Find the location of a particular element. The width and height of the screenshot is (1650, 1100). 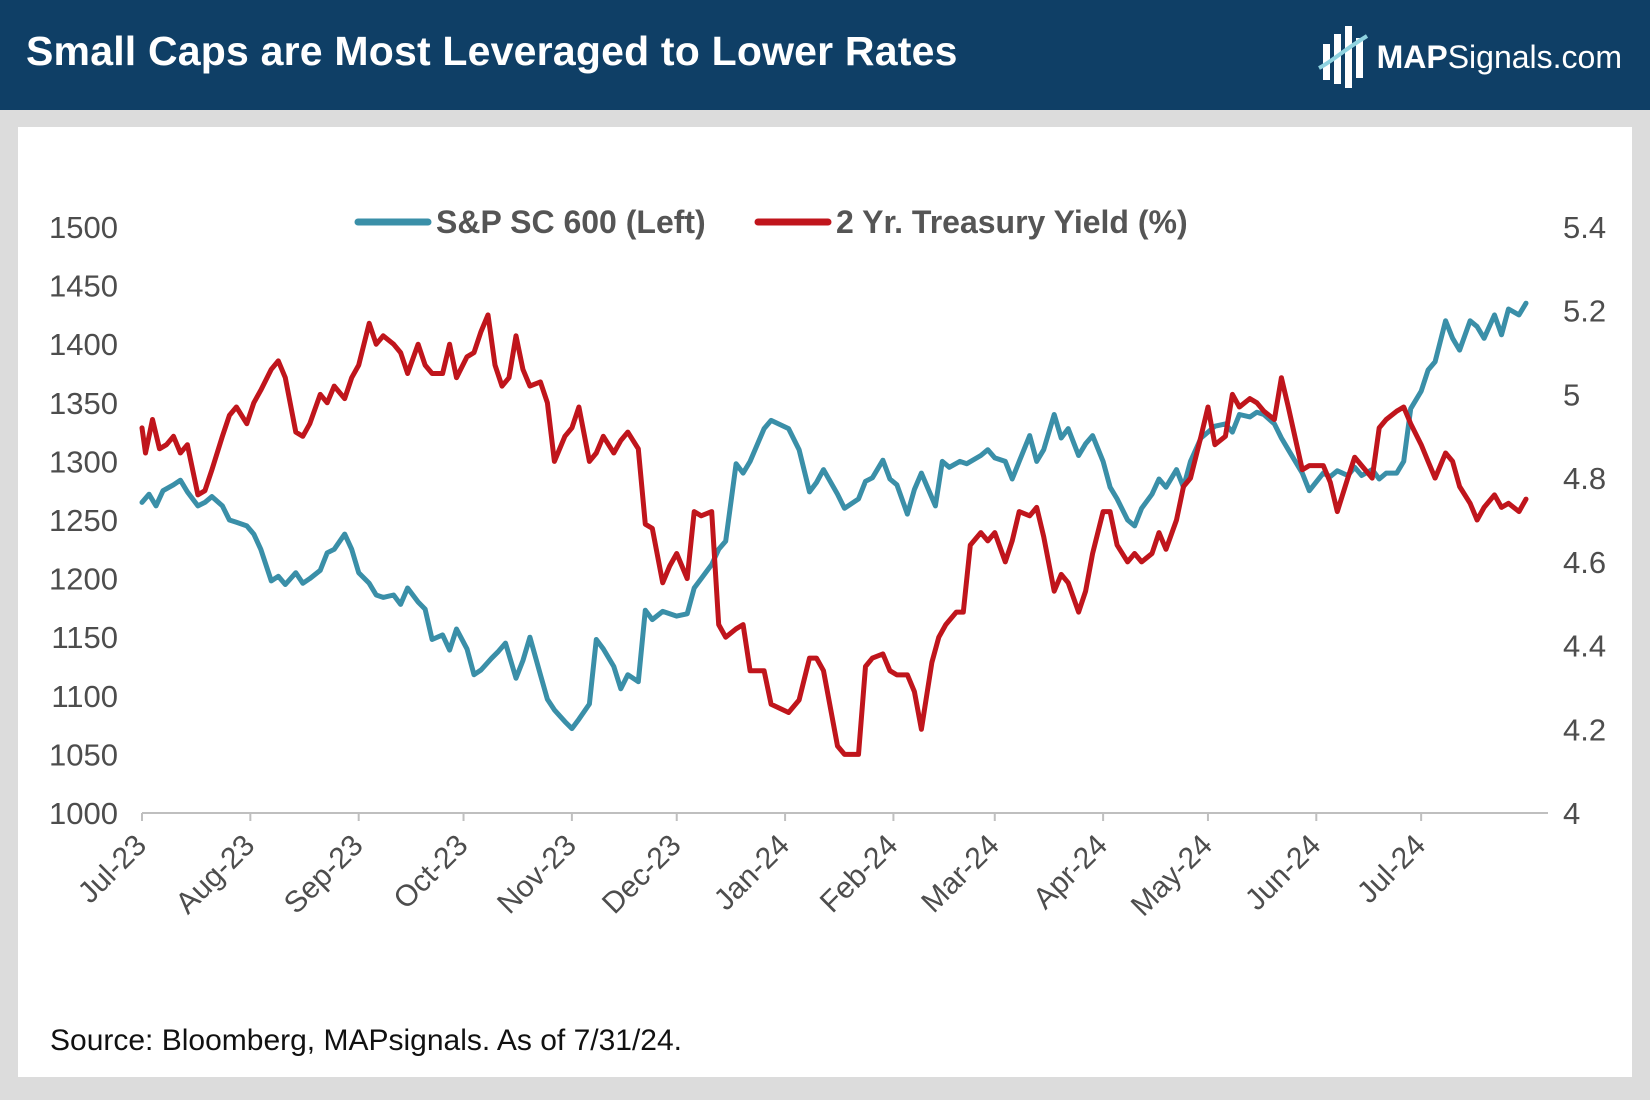

brand-logo-block: MAPSignals.com is located at coordinates (1469, 57).